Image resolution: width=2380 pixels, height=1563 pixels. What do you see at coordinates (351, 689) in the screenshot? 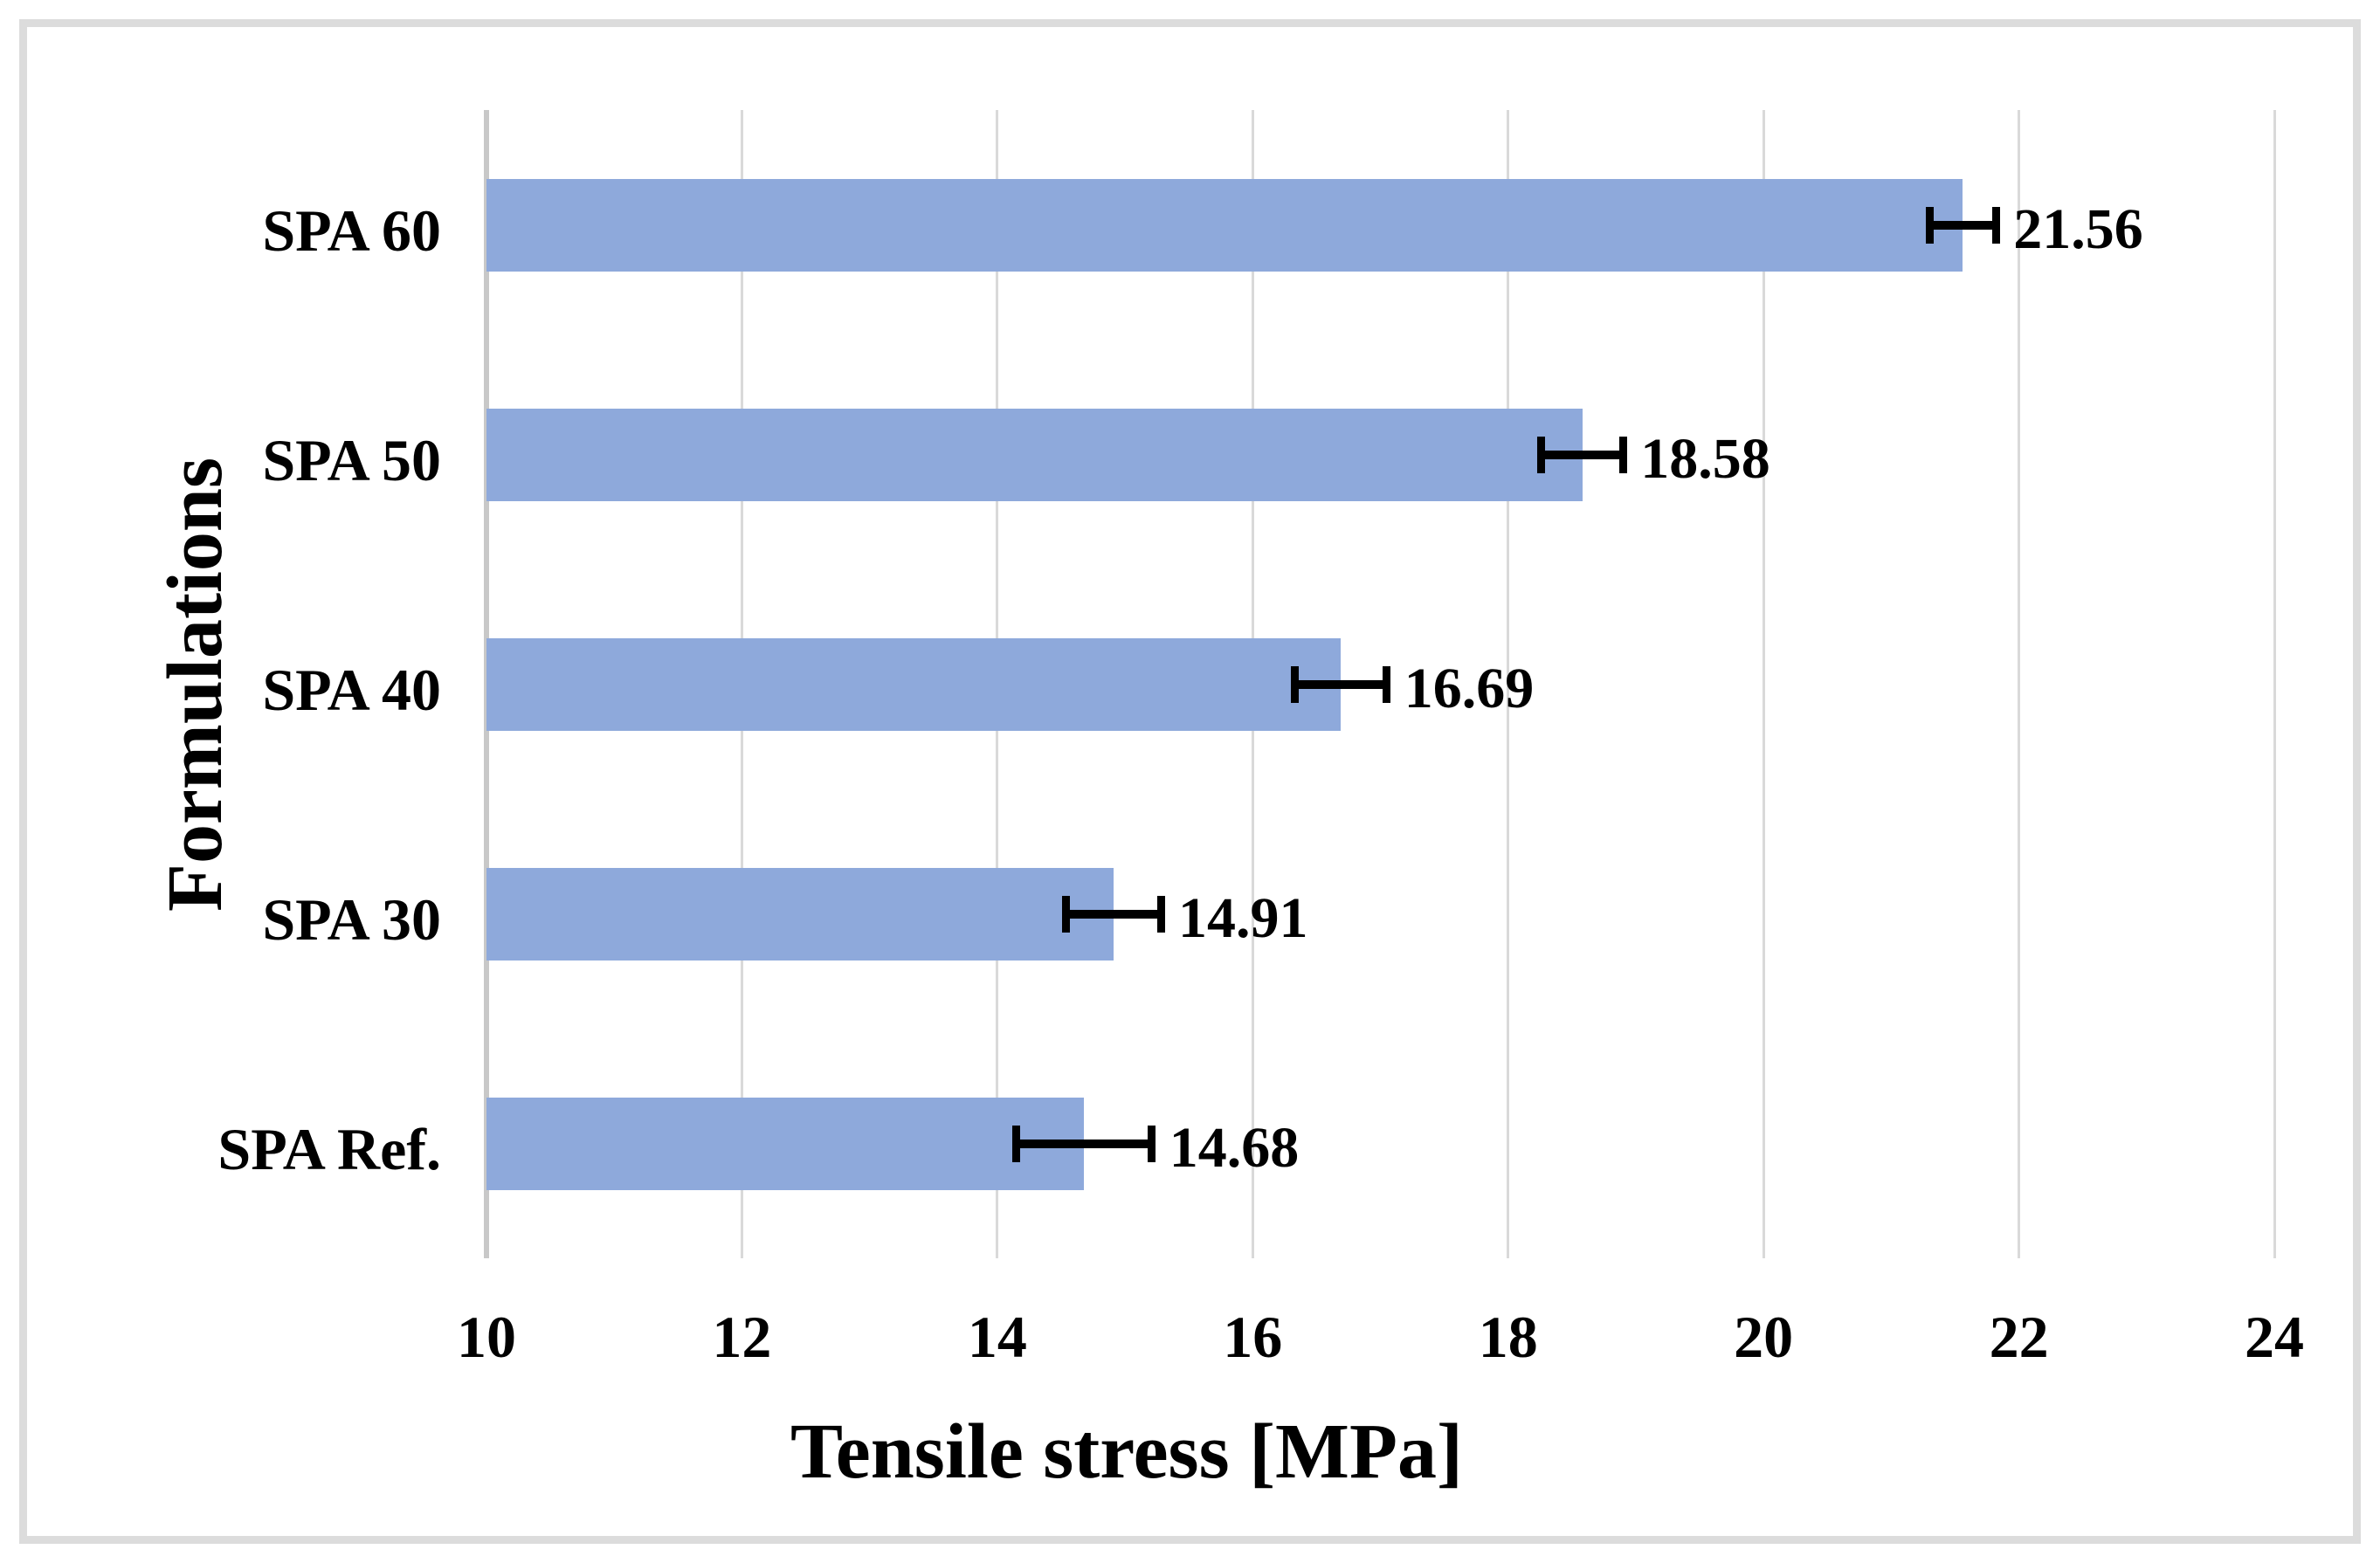
I see `category-label-spa-40: SPA 40` at bounding box center [351, 689].